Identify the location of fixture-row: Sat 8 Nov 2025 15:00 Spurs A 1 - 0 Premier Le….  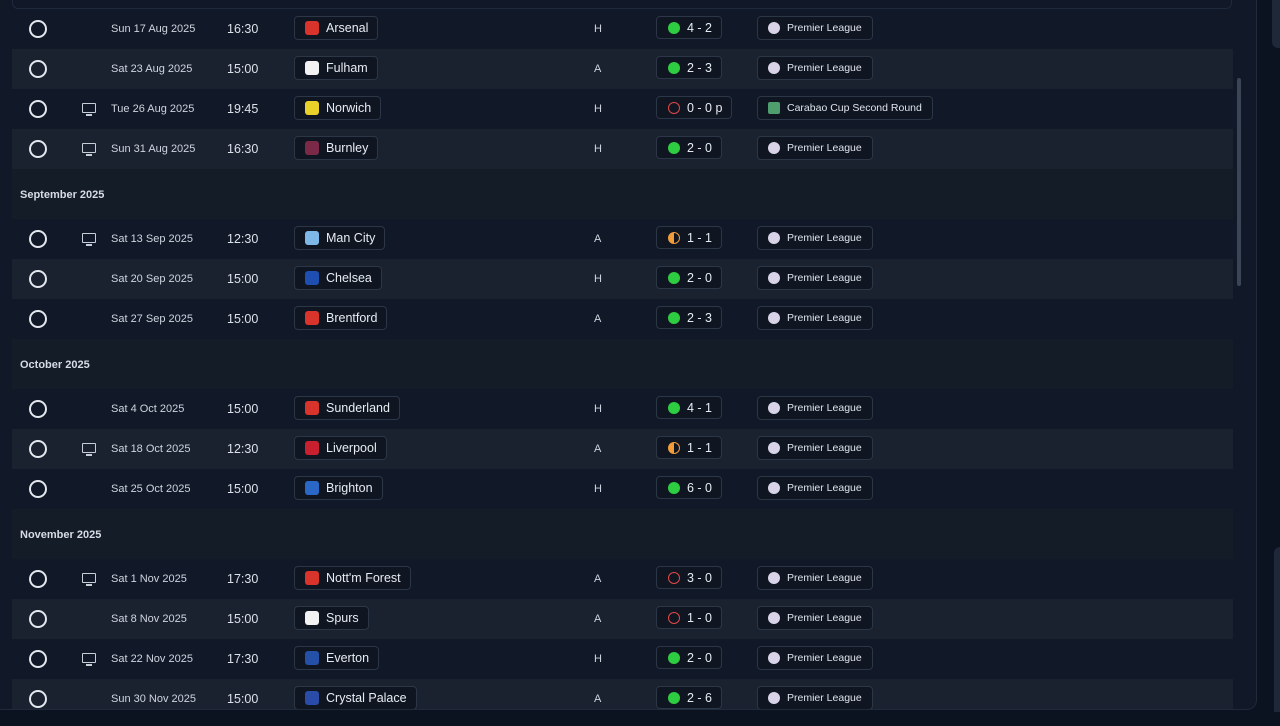
(622, 619).